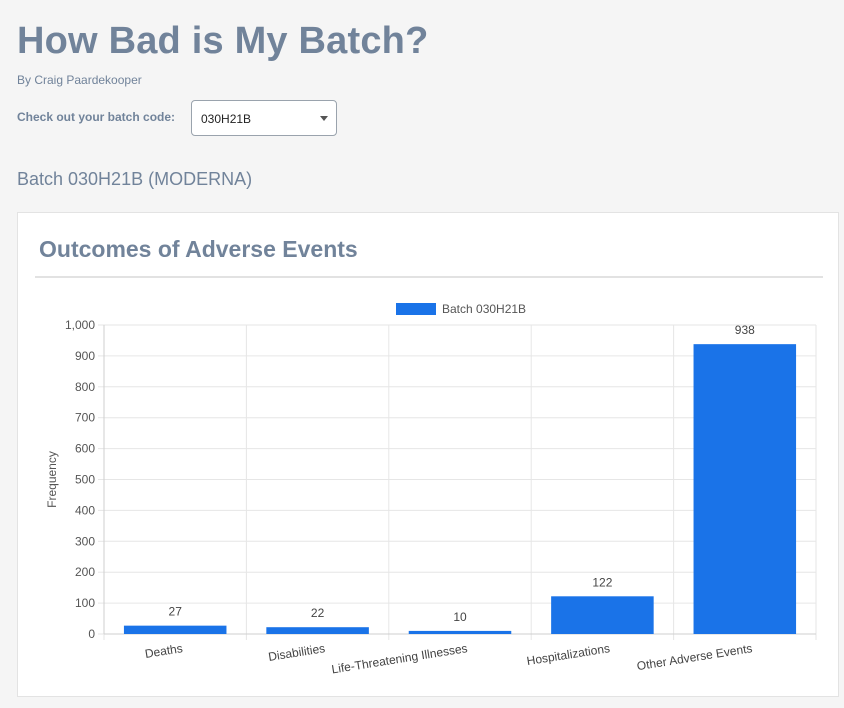 Image resolution: width=844 pixels, height=708 pixels. I want to click on y-tick-label: 500, so click(85, 480).